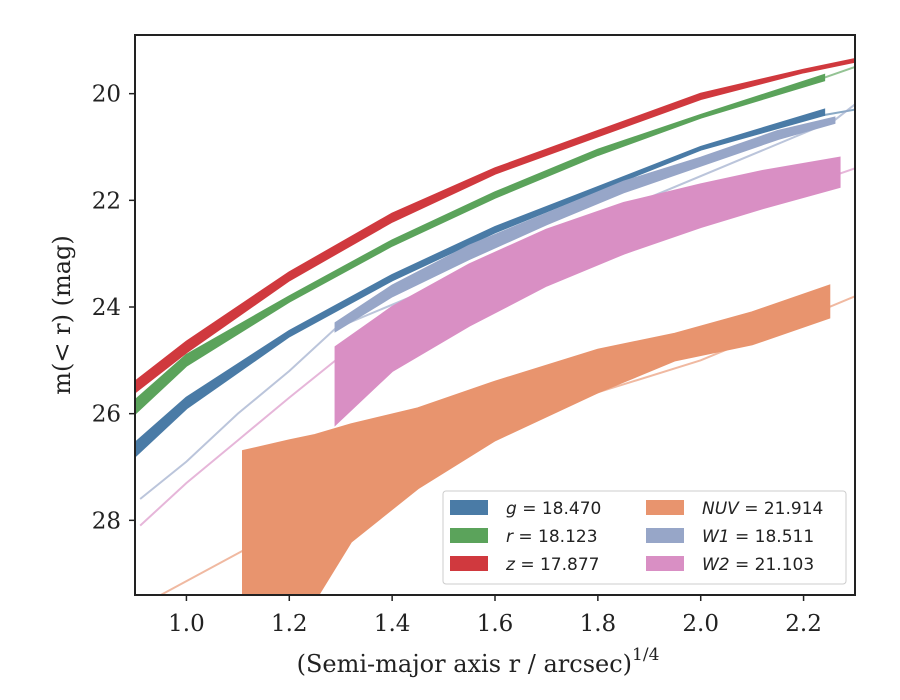  Describe the element at coordinates (839, 112) in the screenshot. I see `series-g-model-line` at that location.